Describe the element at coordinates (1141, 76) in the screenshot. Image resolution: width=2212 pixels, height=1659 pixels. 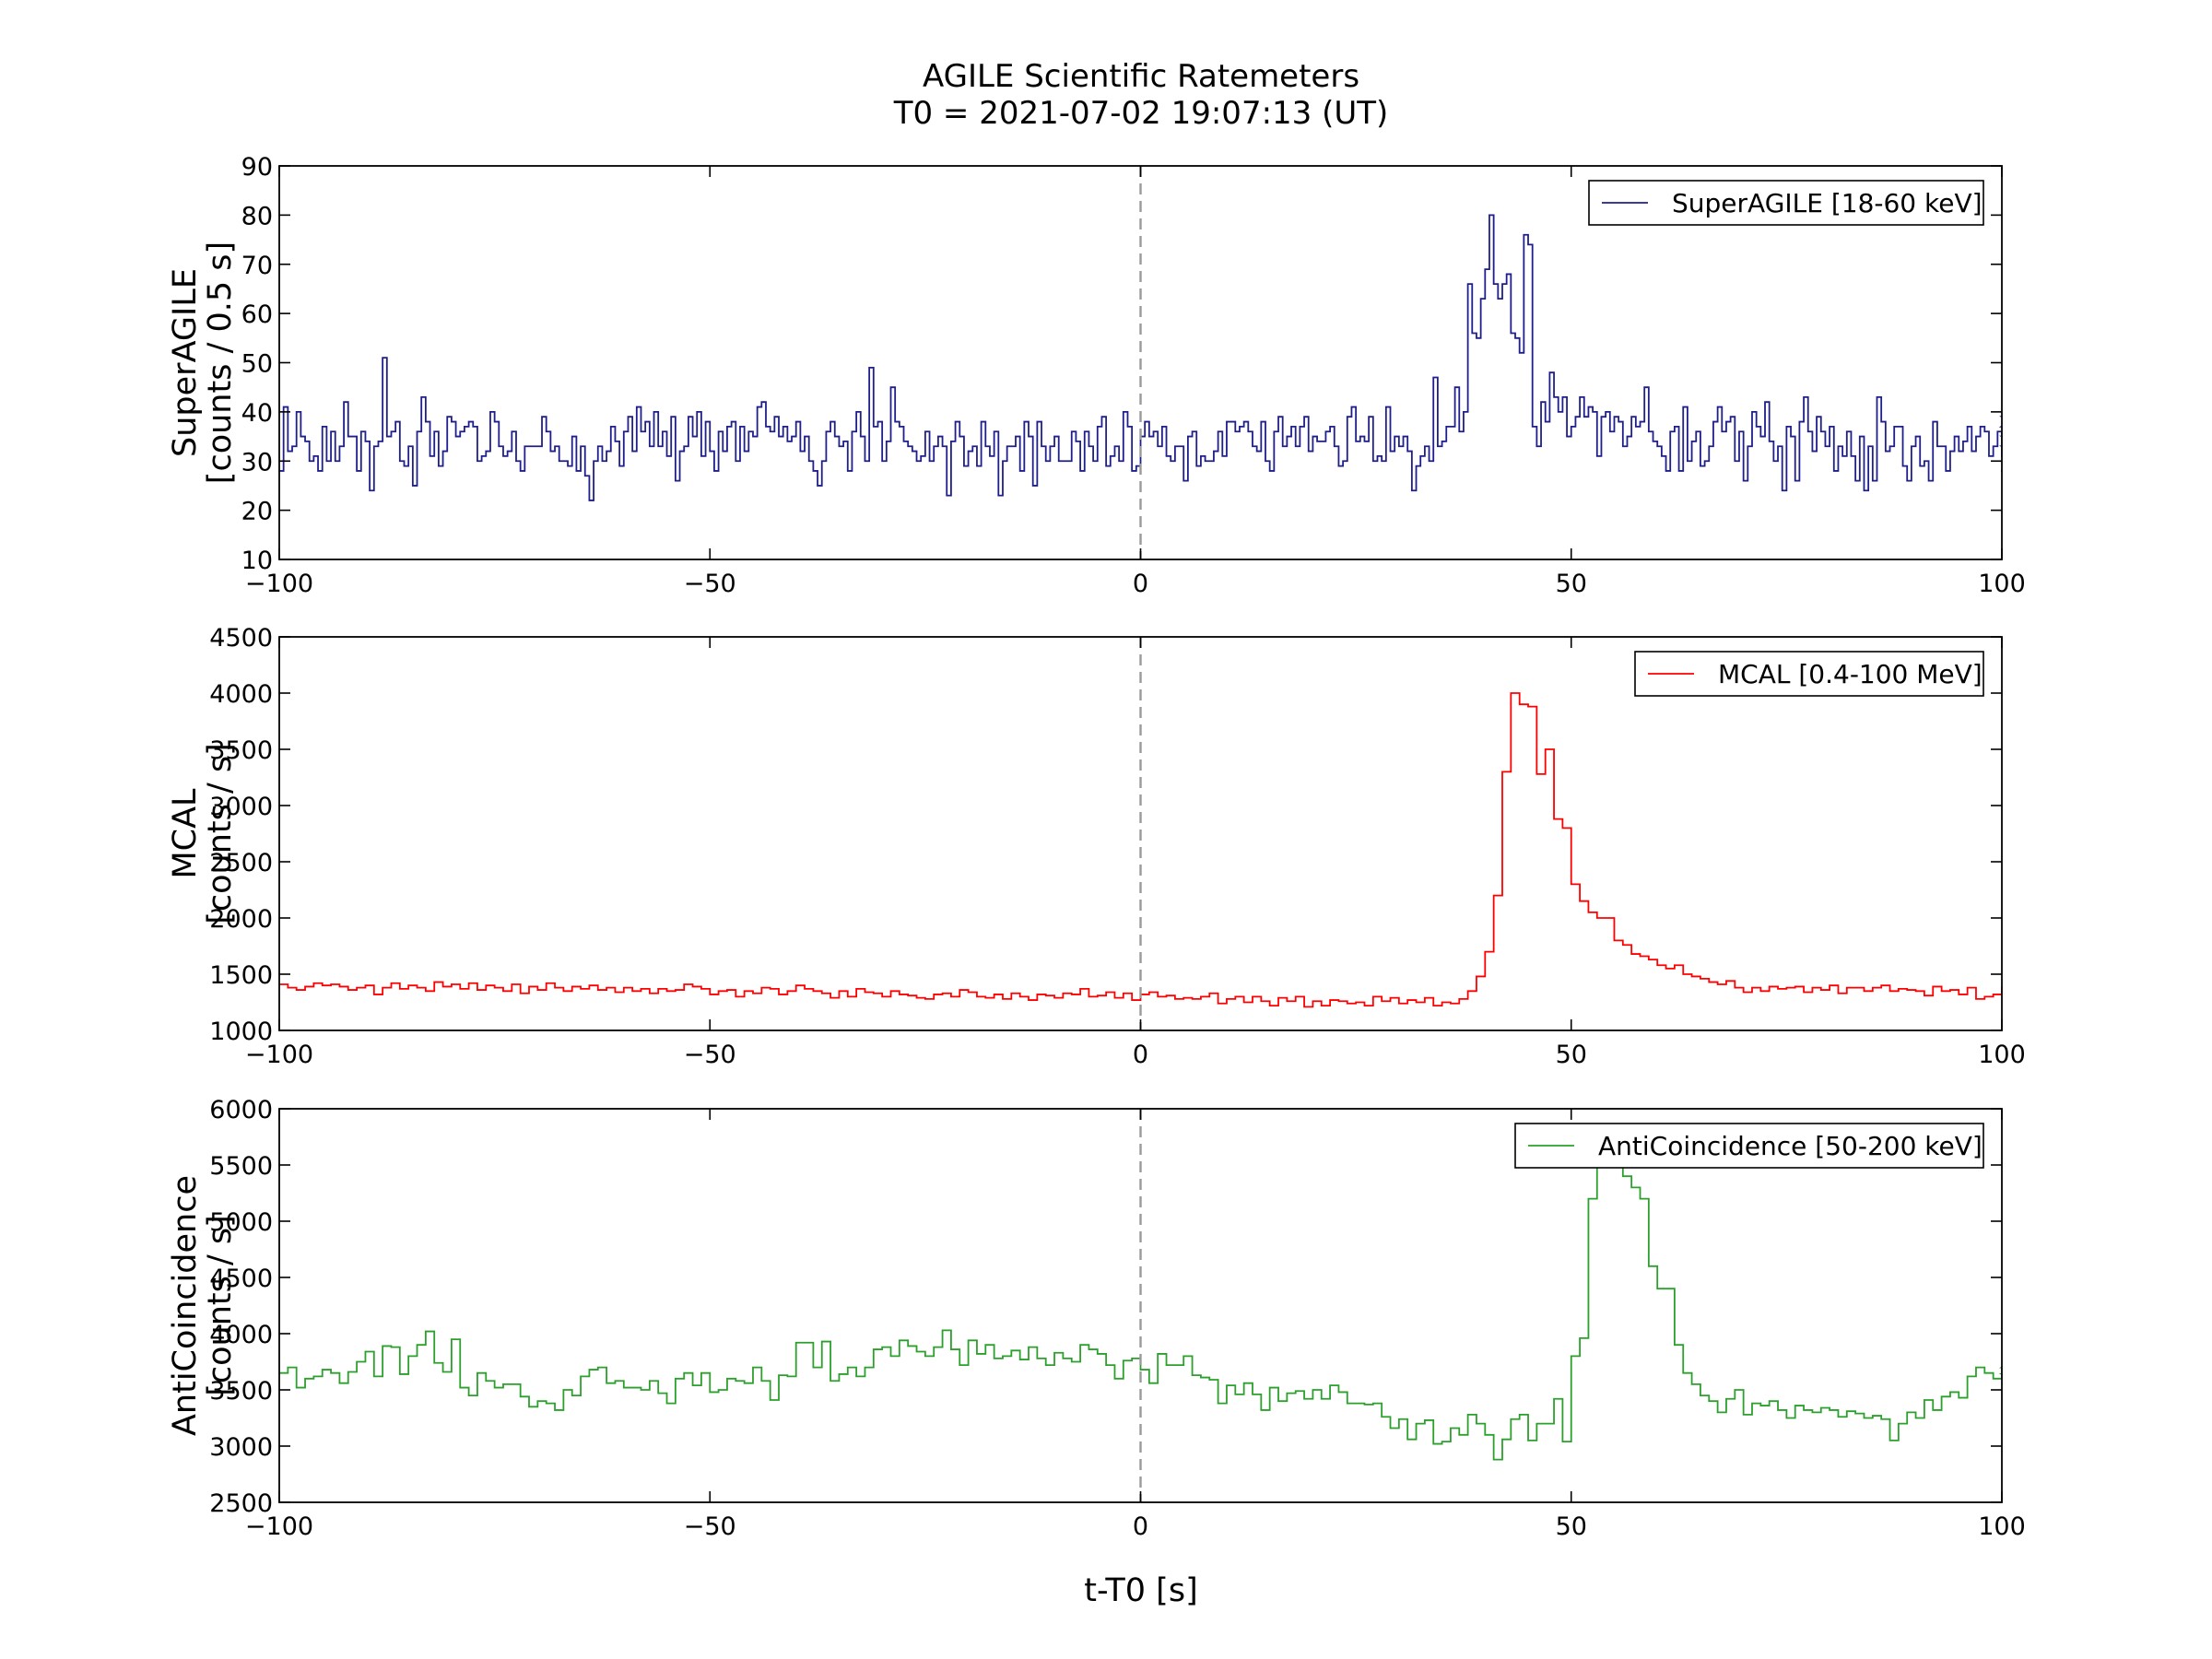
I see `figure-title-line1: AGILE Scientific Ratemeters` at that location.